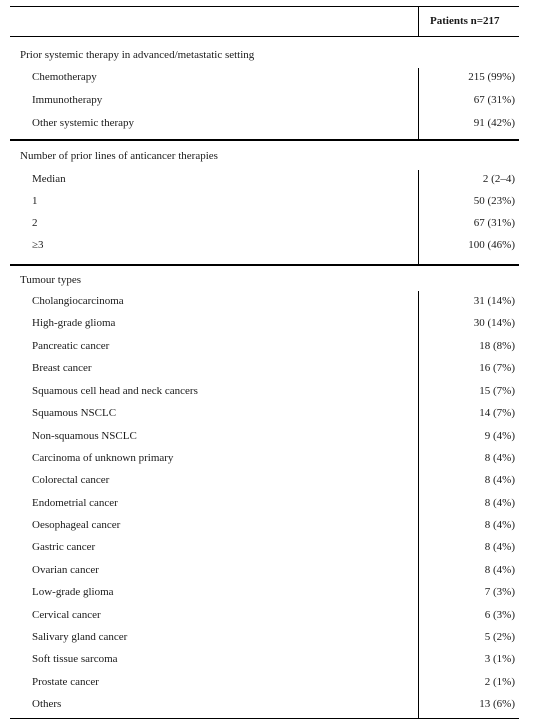  Describe the element at coordinates (64, 547) in the screenshot. I see `row-label: Gastric cancer` at that location.